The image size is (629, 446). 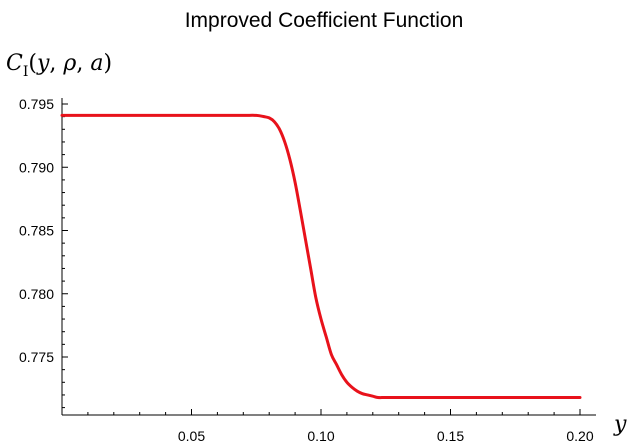 I want to click on x-tick-label: 0.05, so click(x=191, y=436).